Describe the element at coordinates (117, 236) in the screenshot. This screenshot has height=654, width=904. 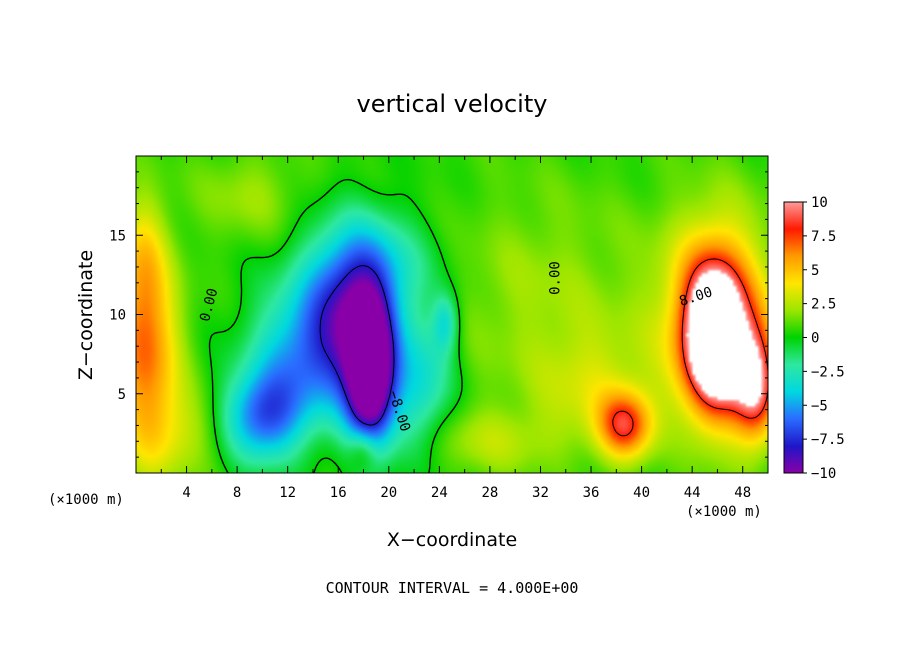
I see `y-tick-label: 15` at that location.